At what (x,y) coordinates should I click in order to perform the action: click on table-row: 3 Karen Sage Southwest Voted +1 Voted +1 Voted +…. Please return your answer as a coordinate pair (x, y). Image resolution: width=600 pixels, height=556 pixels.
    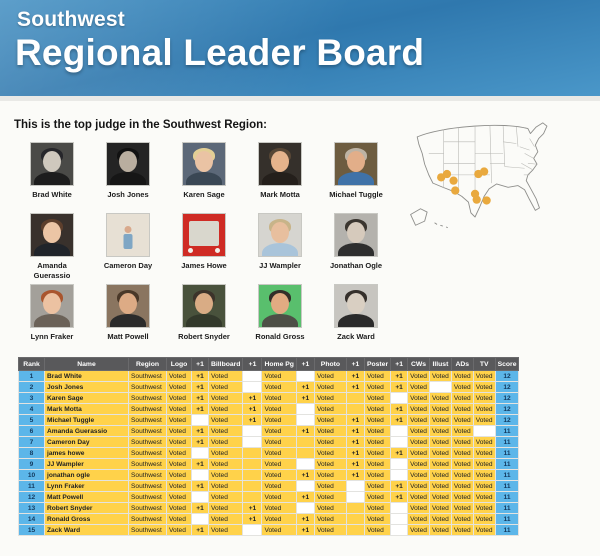
    Looking at the image, I should click on (269, 398).